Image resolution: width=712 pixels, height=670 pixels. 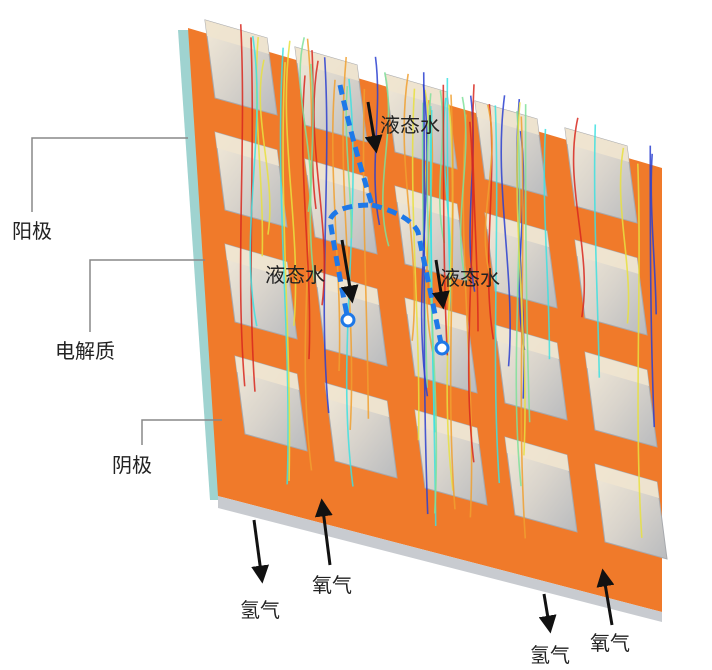 I want to click on anode-label: 阳极, so click(x=32, y=231).